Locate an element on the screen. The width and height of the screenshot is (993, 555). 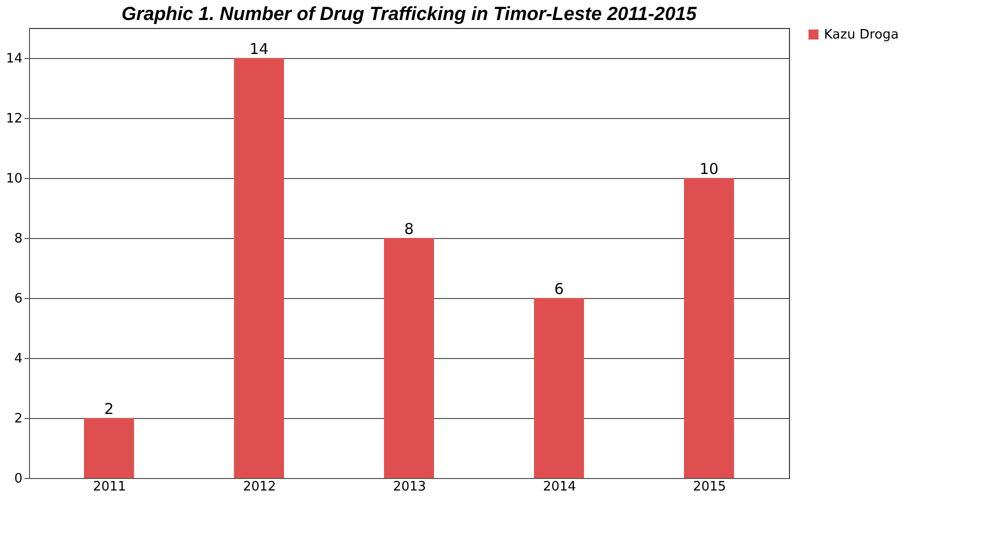
y-tick-label: 12 is located at coordinates (14, 119).